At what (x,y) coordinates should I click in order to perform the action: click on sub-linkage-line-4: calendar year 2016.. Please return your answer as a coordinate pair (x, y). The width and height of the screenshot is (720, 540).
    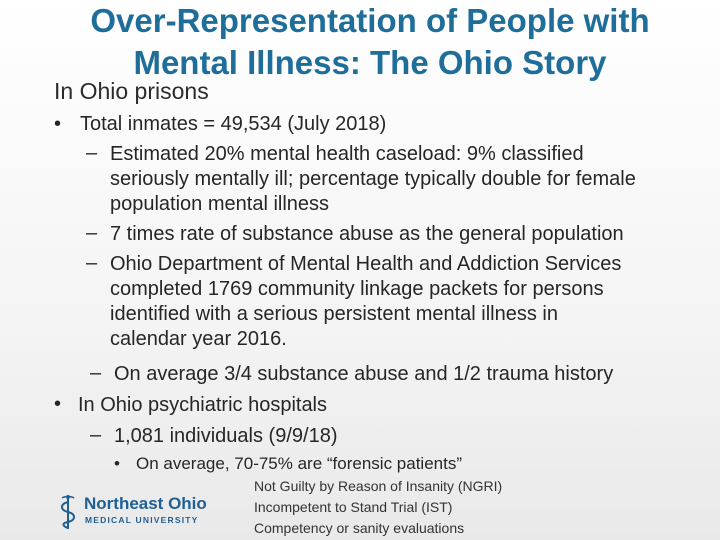
    Looking at the image, I should click on (198, 339).